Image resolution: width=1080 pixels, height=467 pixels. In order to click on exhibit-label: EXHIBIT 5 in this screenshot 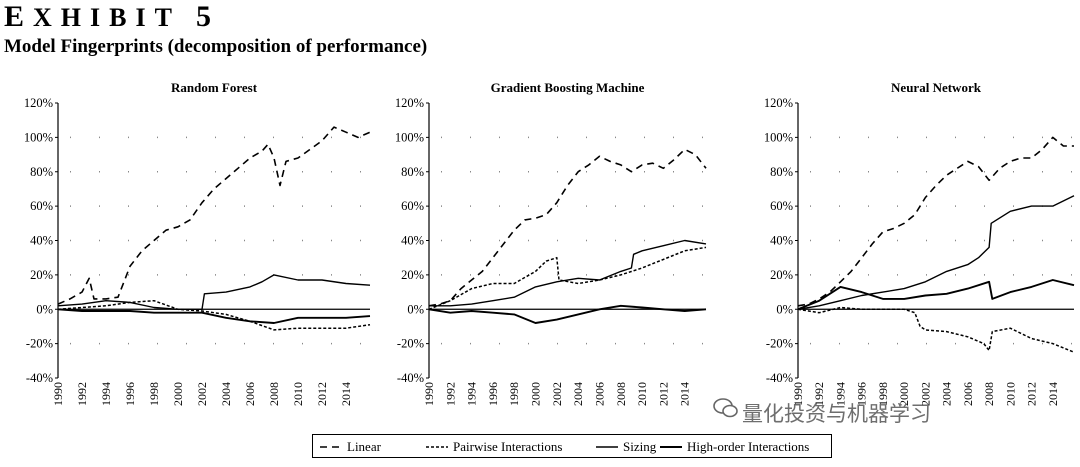, I will do `click(112, 17)`.